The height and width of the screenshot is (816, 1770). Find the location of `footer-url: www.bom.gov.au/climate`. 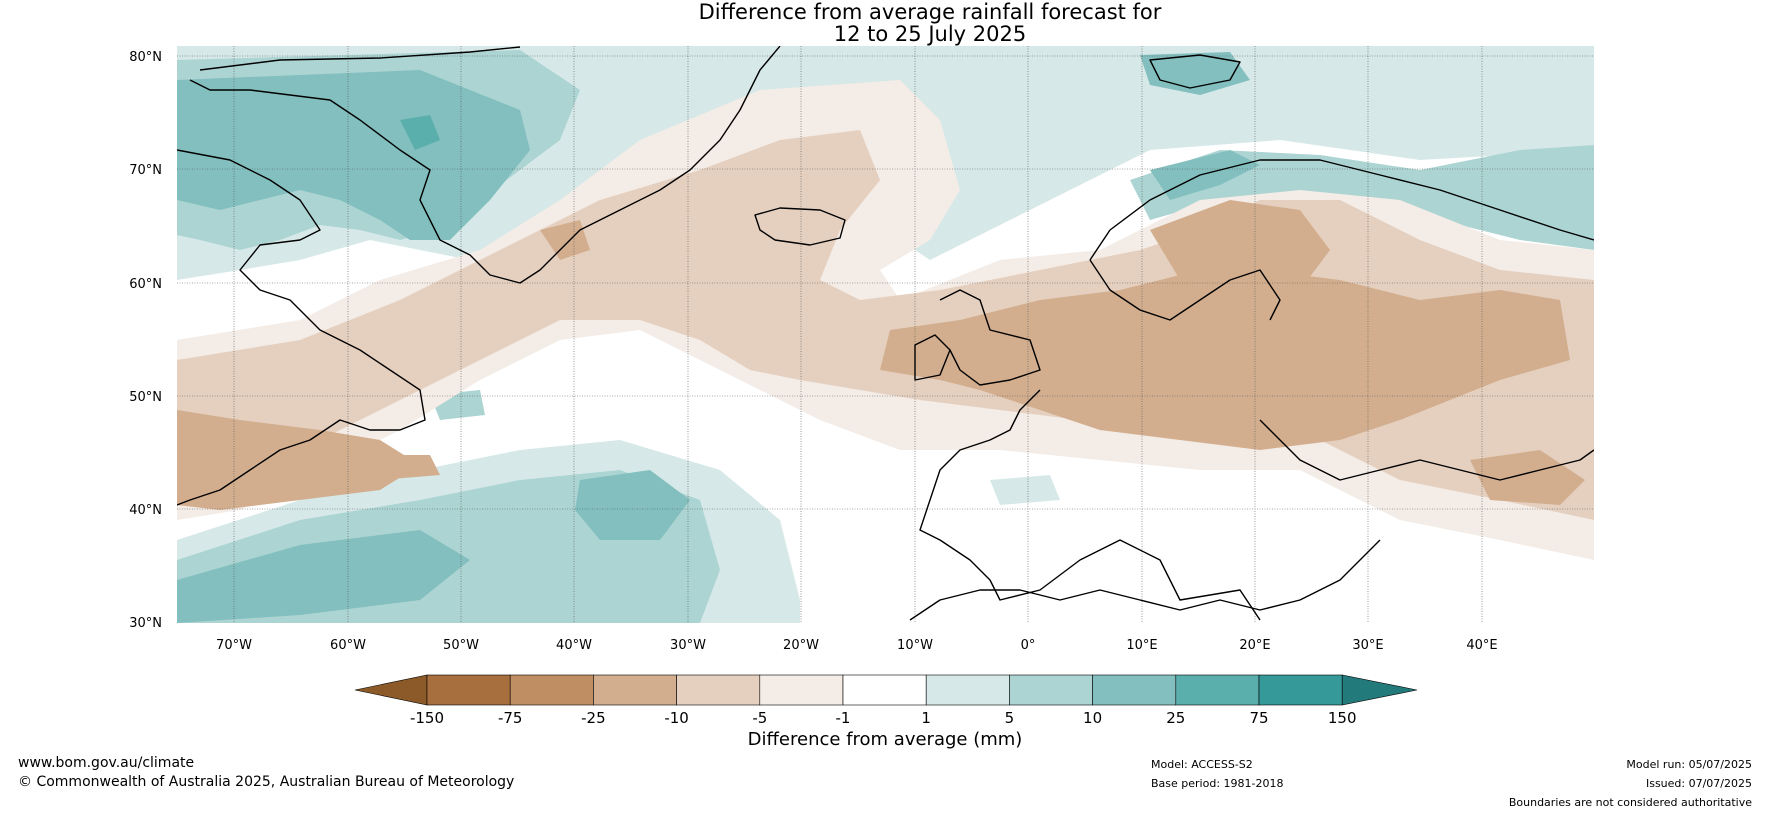

footer-url: www.bom.gov.au/climate is located at coordinates (106, 763).